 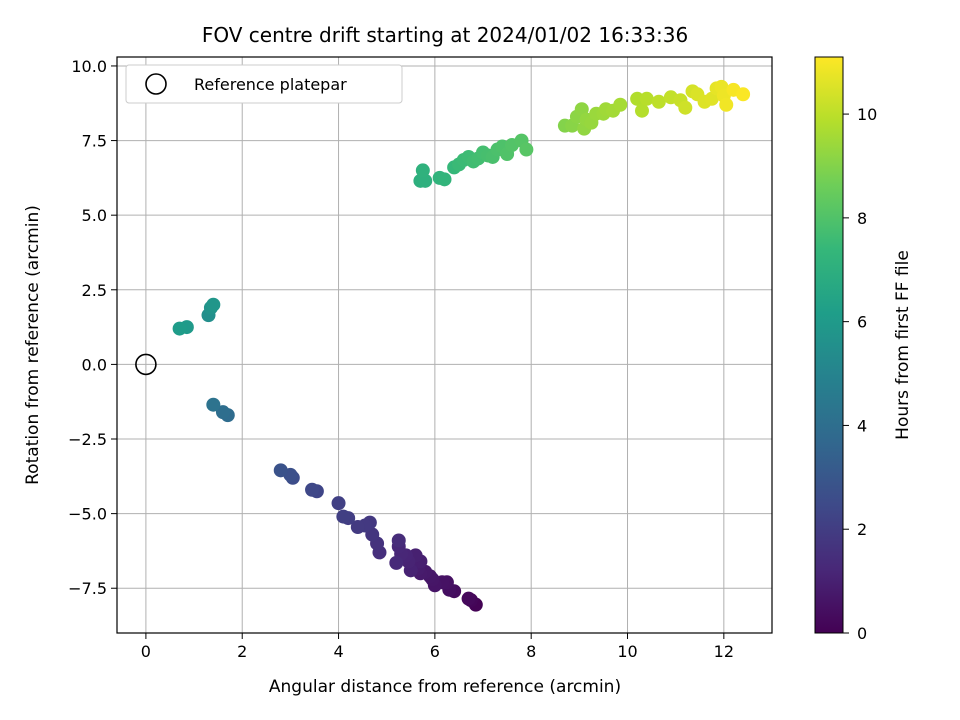 I want to click on x-tick-label: 4, so click(x=338, y=651).